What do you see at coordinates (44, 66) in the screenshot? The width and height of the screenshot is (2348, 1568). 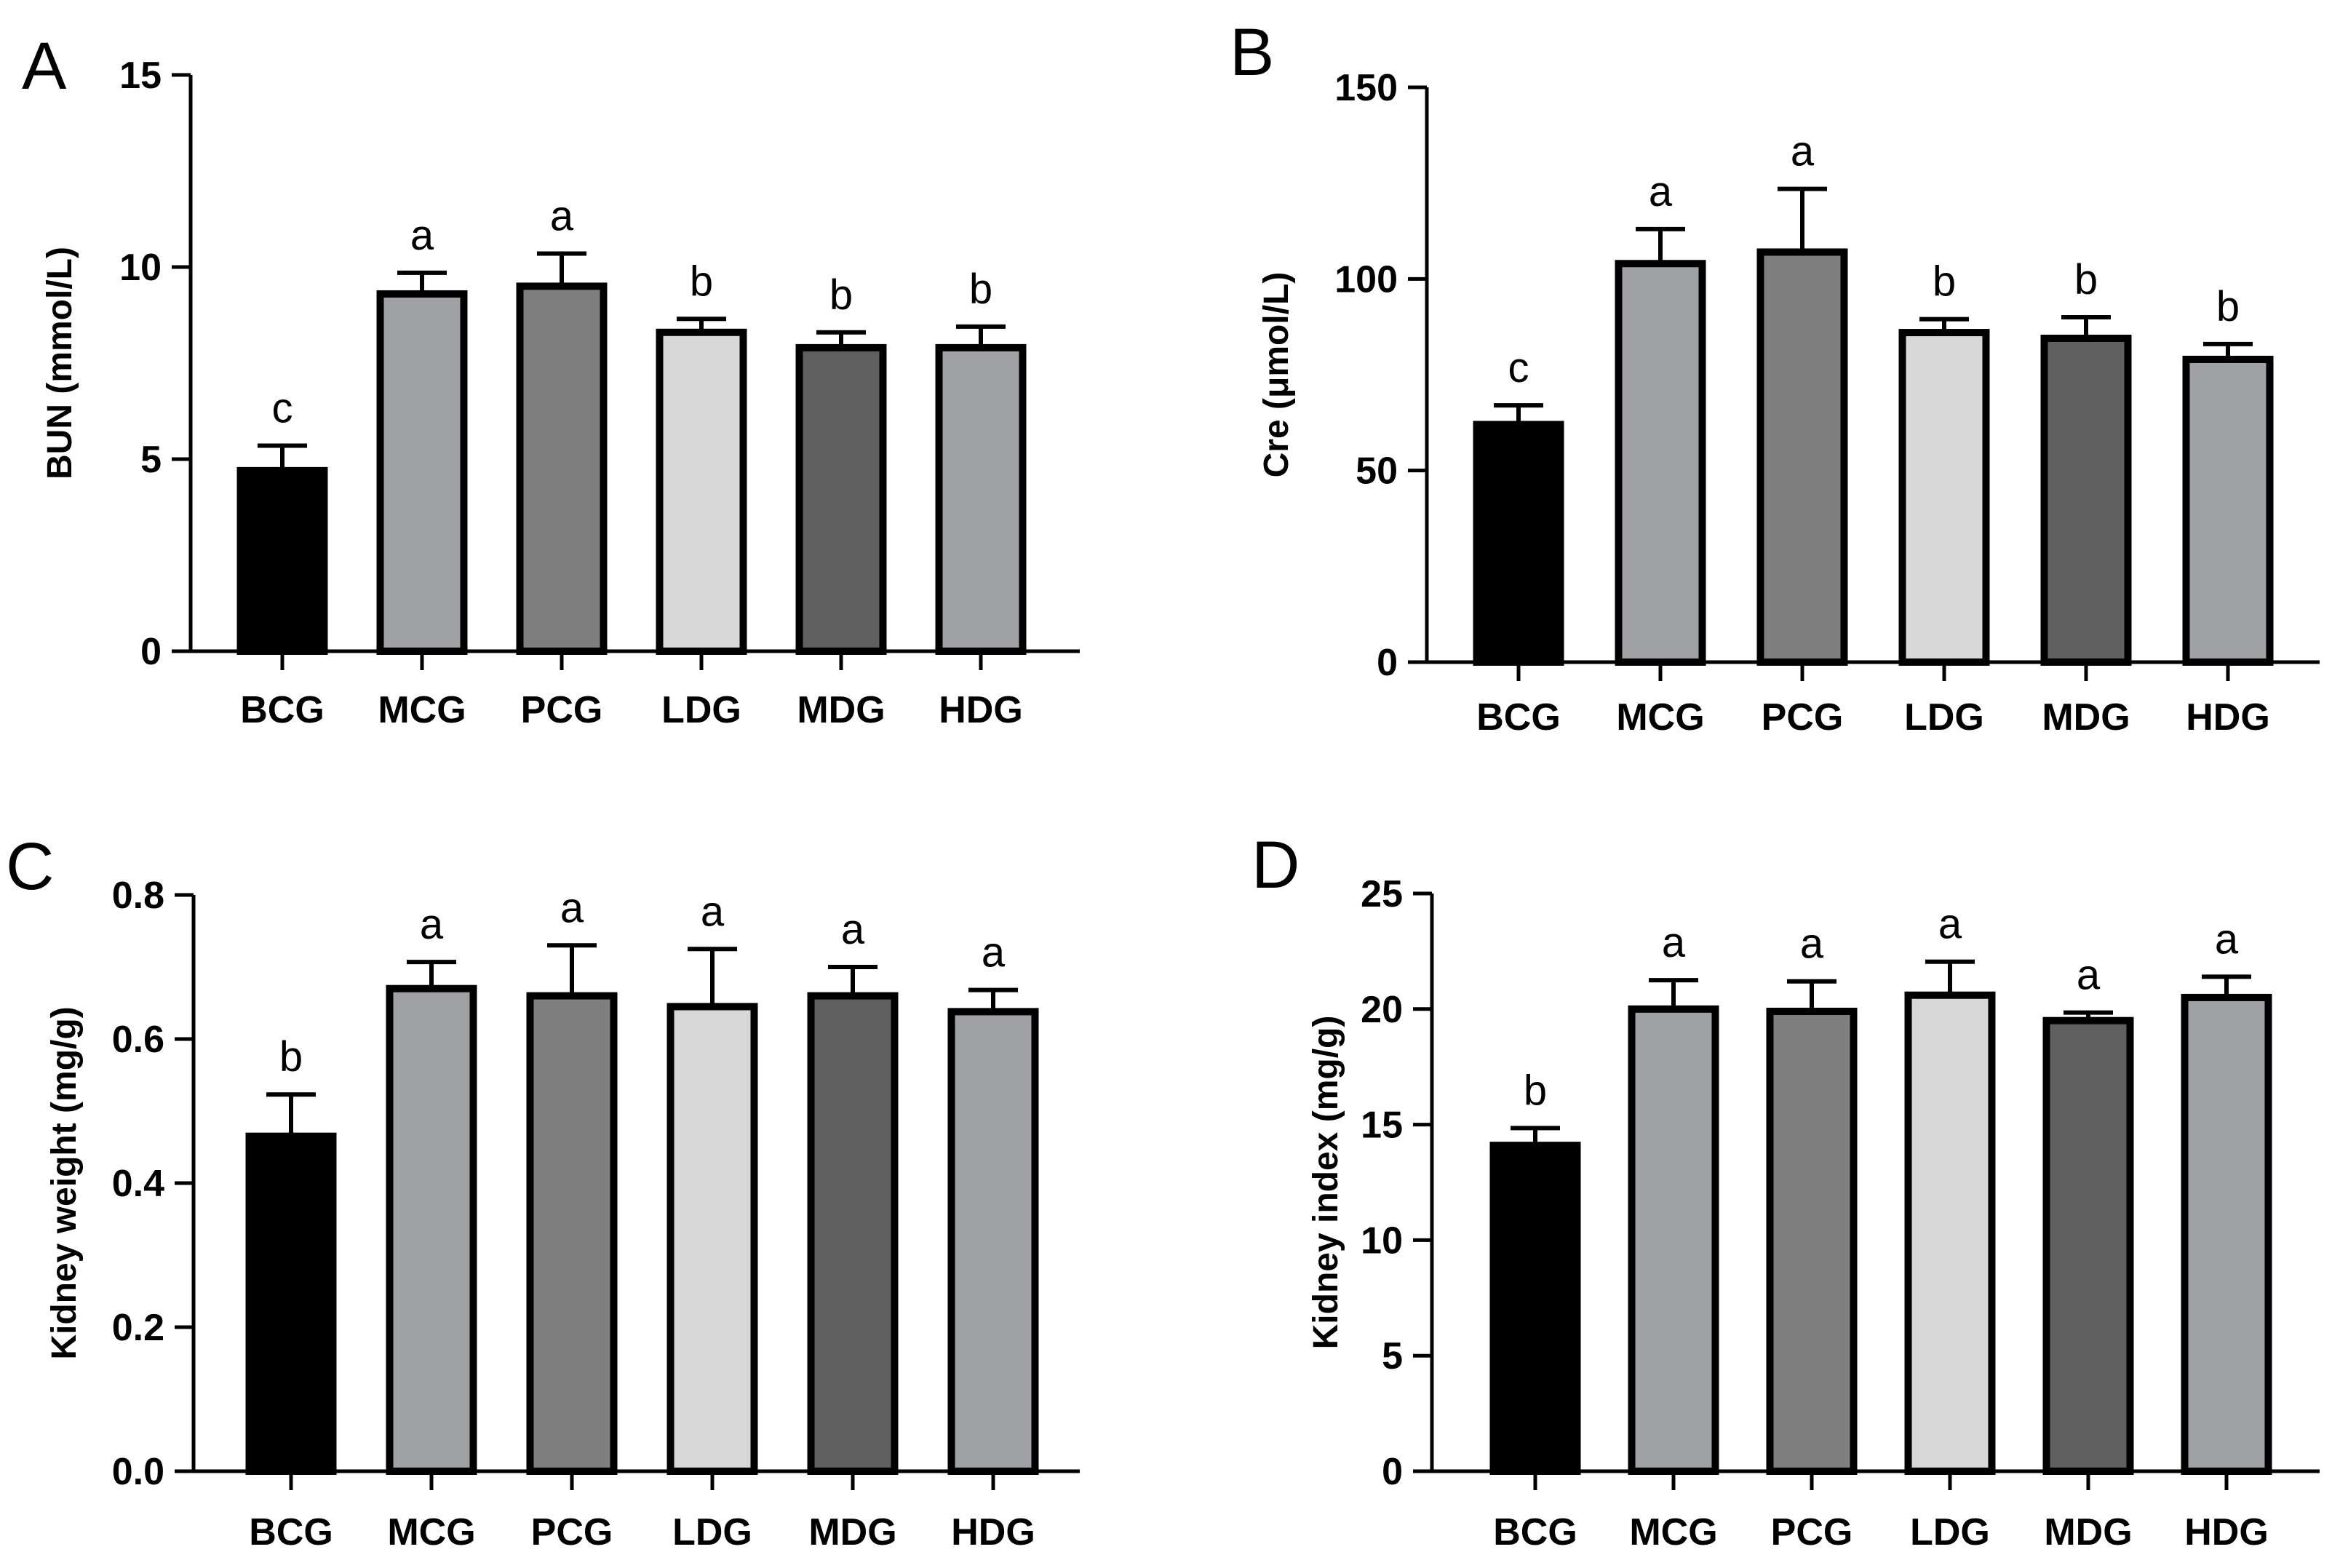 I see `panel-letter: A` at bounding box center [44, 66].